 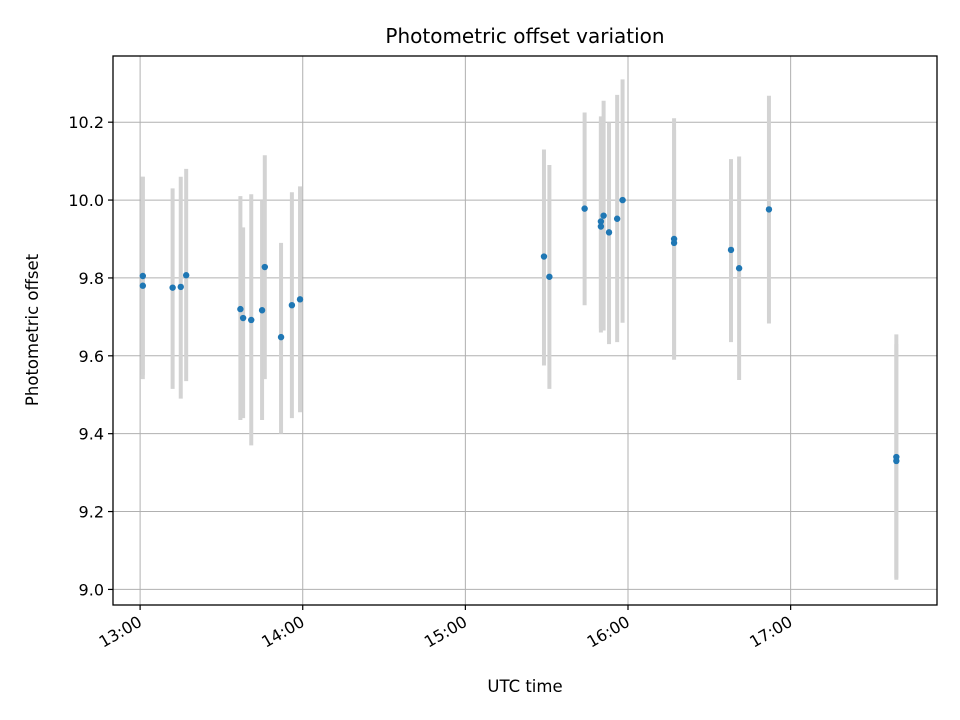 I want to click on y-tick-label: 9.4, so click(x=91, y=434).